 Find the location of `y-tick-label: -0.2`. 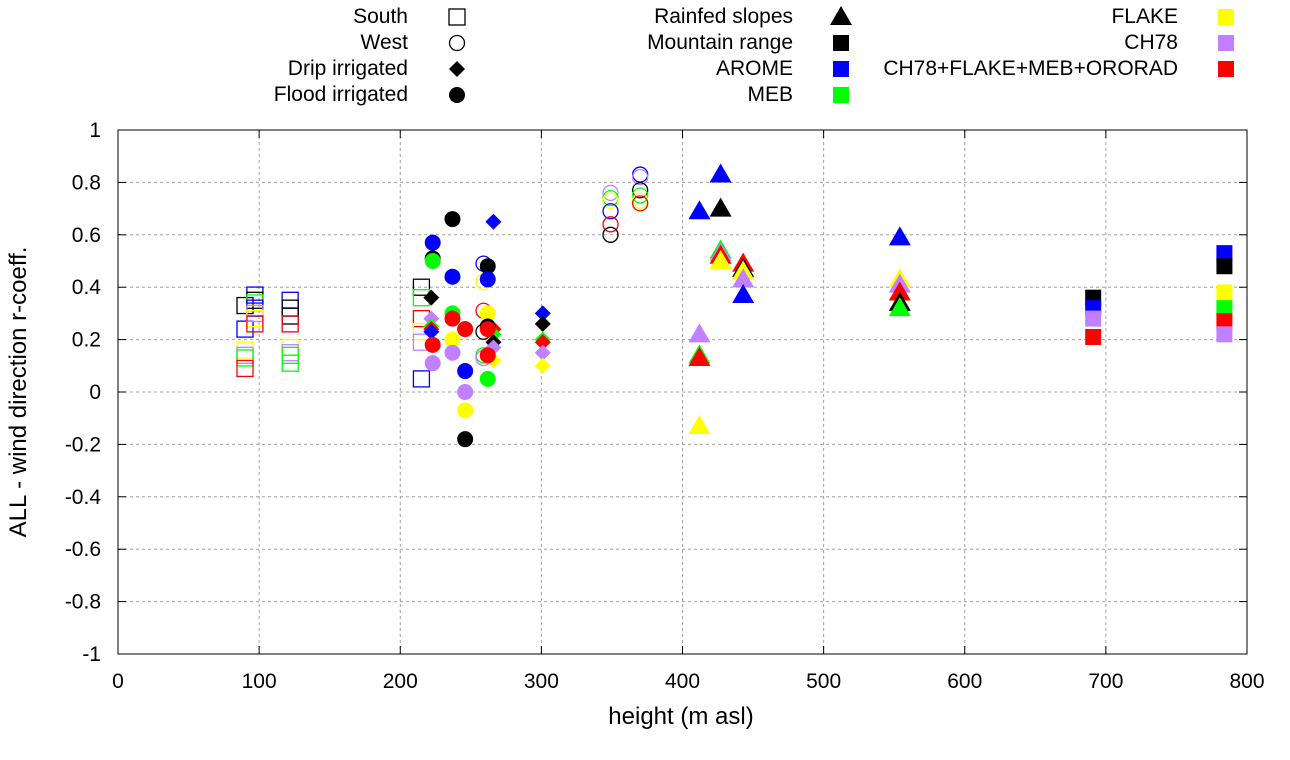

y-tick-label: -0.2 is located at coordinates (83, 444).